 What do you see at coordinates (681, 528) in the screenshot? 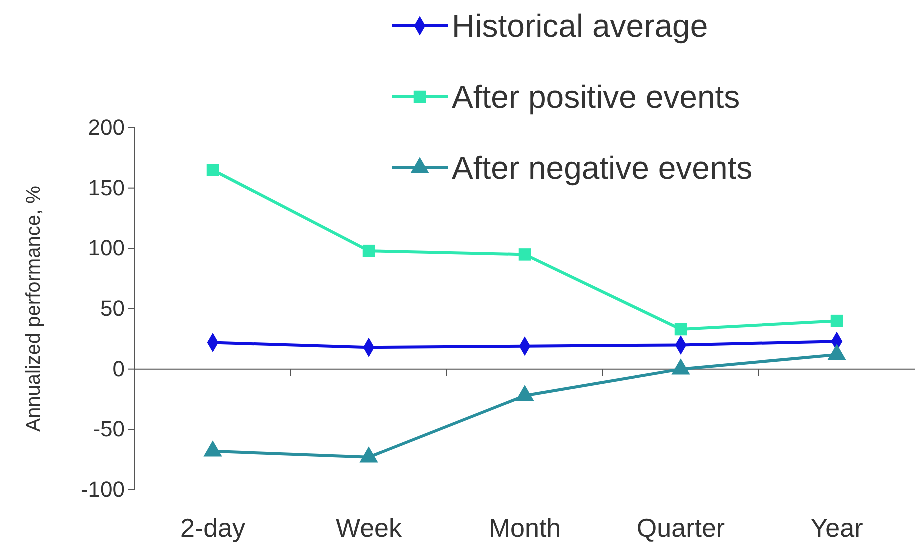
I see `x-tick-label: Quarter` at bounding box center [681, 528].